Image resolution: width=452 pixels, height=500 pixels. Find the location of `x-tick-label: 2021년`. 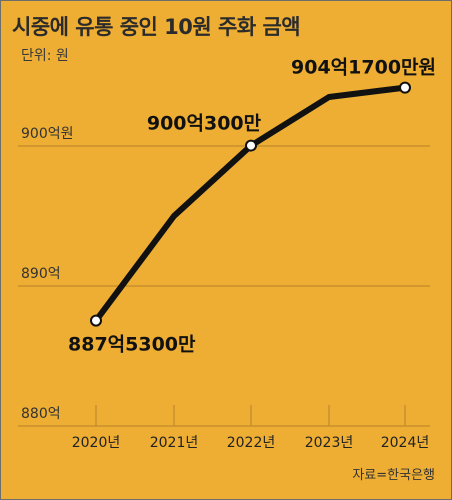

x-tick-label: 2021년 is located at coordinates (174, 443).